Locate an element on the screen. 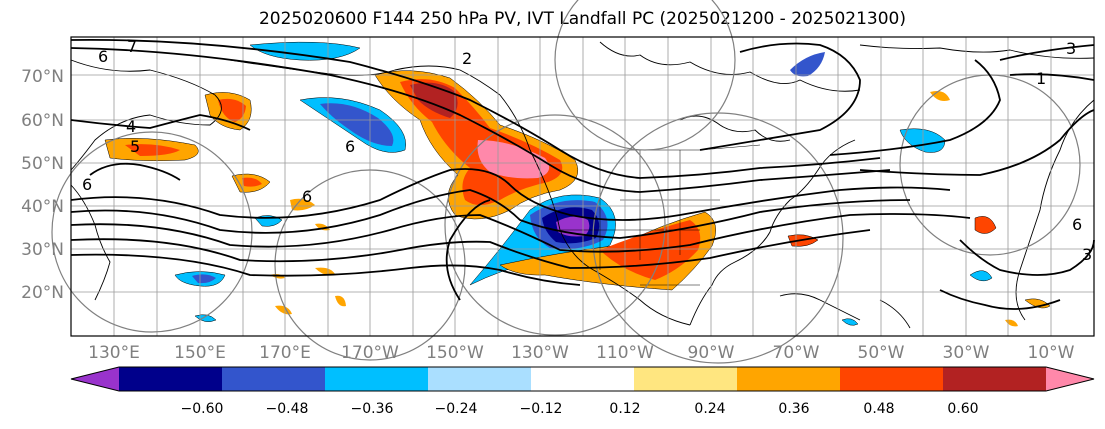  lon-label-10w: 10°W is located at coordinates (1051, 353).